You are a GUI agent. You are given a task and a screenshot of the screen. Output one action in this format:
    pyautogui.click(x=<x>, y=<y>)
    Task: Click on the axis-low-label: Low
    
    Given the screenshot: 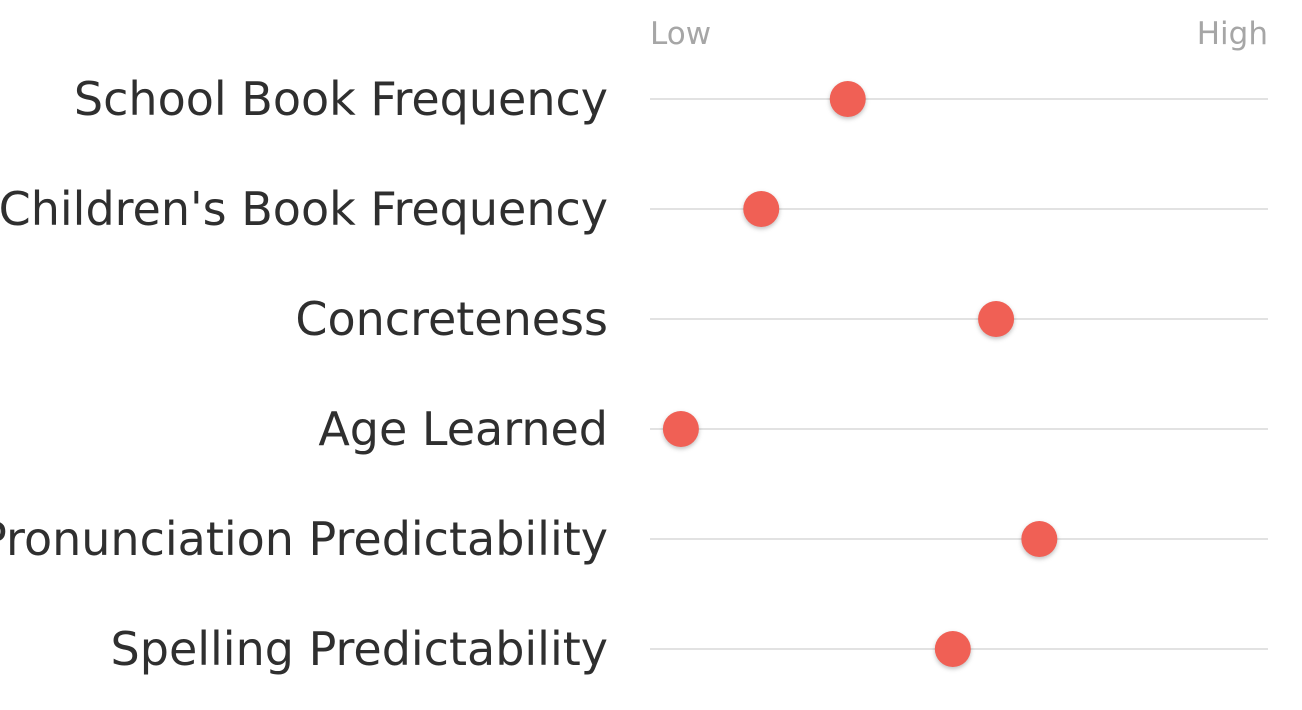 What is the action you would take?
    pyautogui.click(x=680, y=34)
    